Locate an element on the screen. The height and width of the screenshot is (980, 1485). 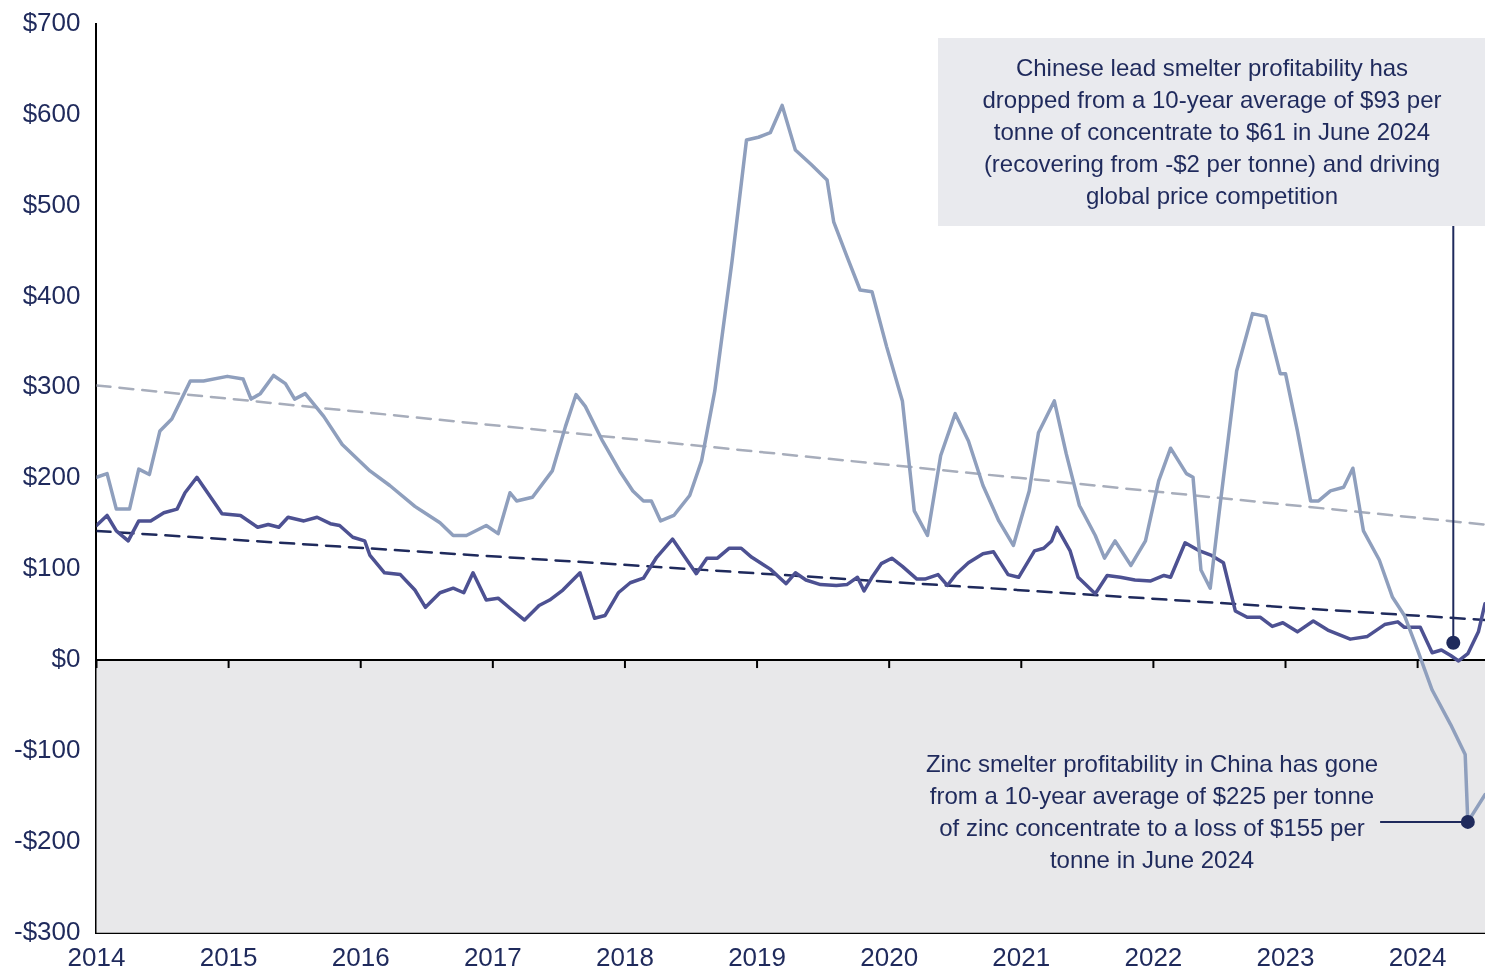
x-tick-label: 2021 is located at coordinates (1021, 956).